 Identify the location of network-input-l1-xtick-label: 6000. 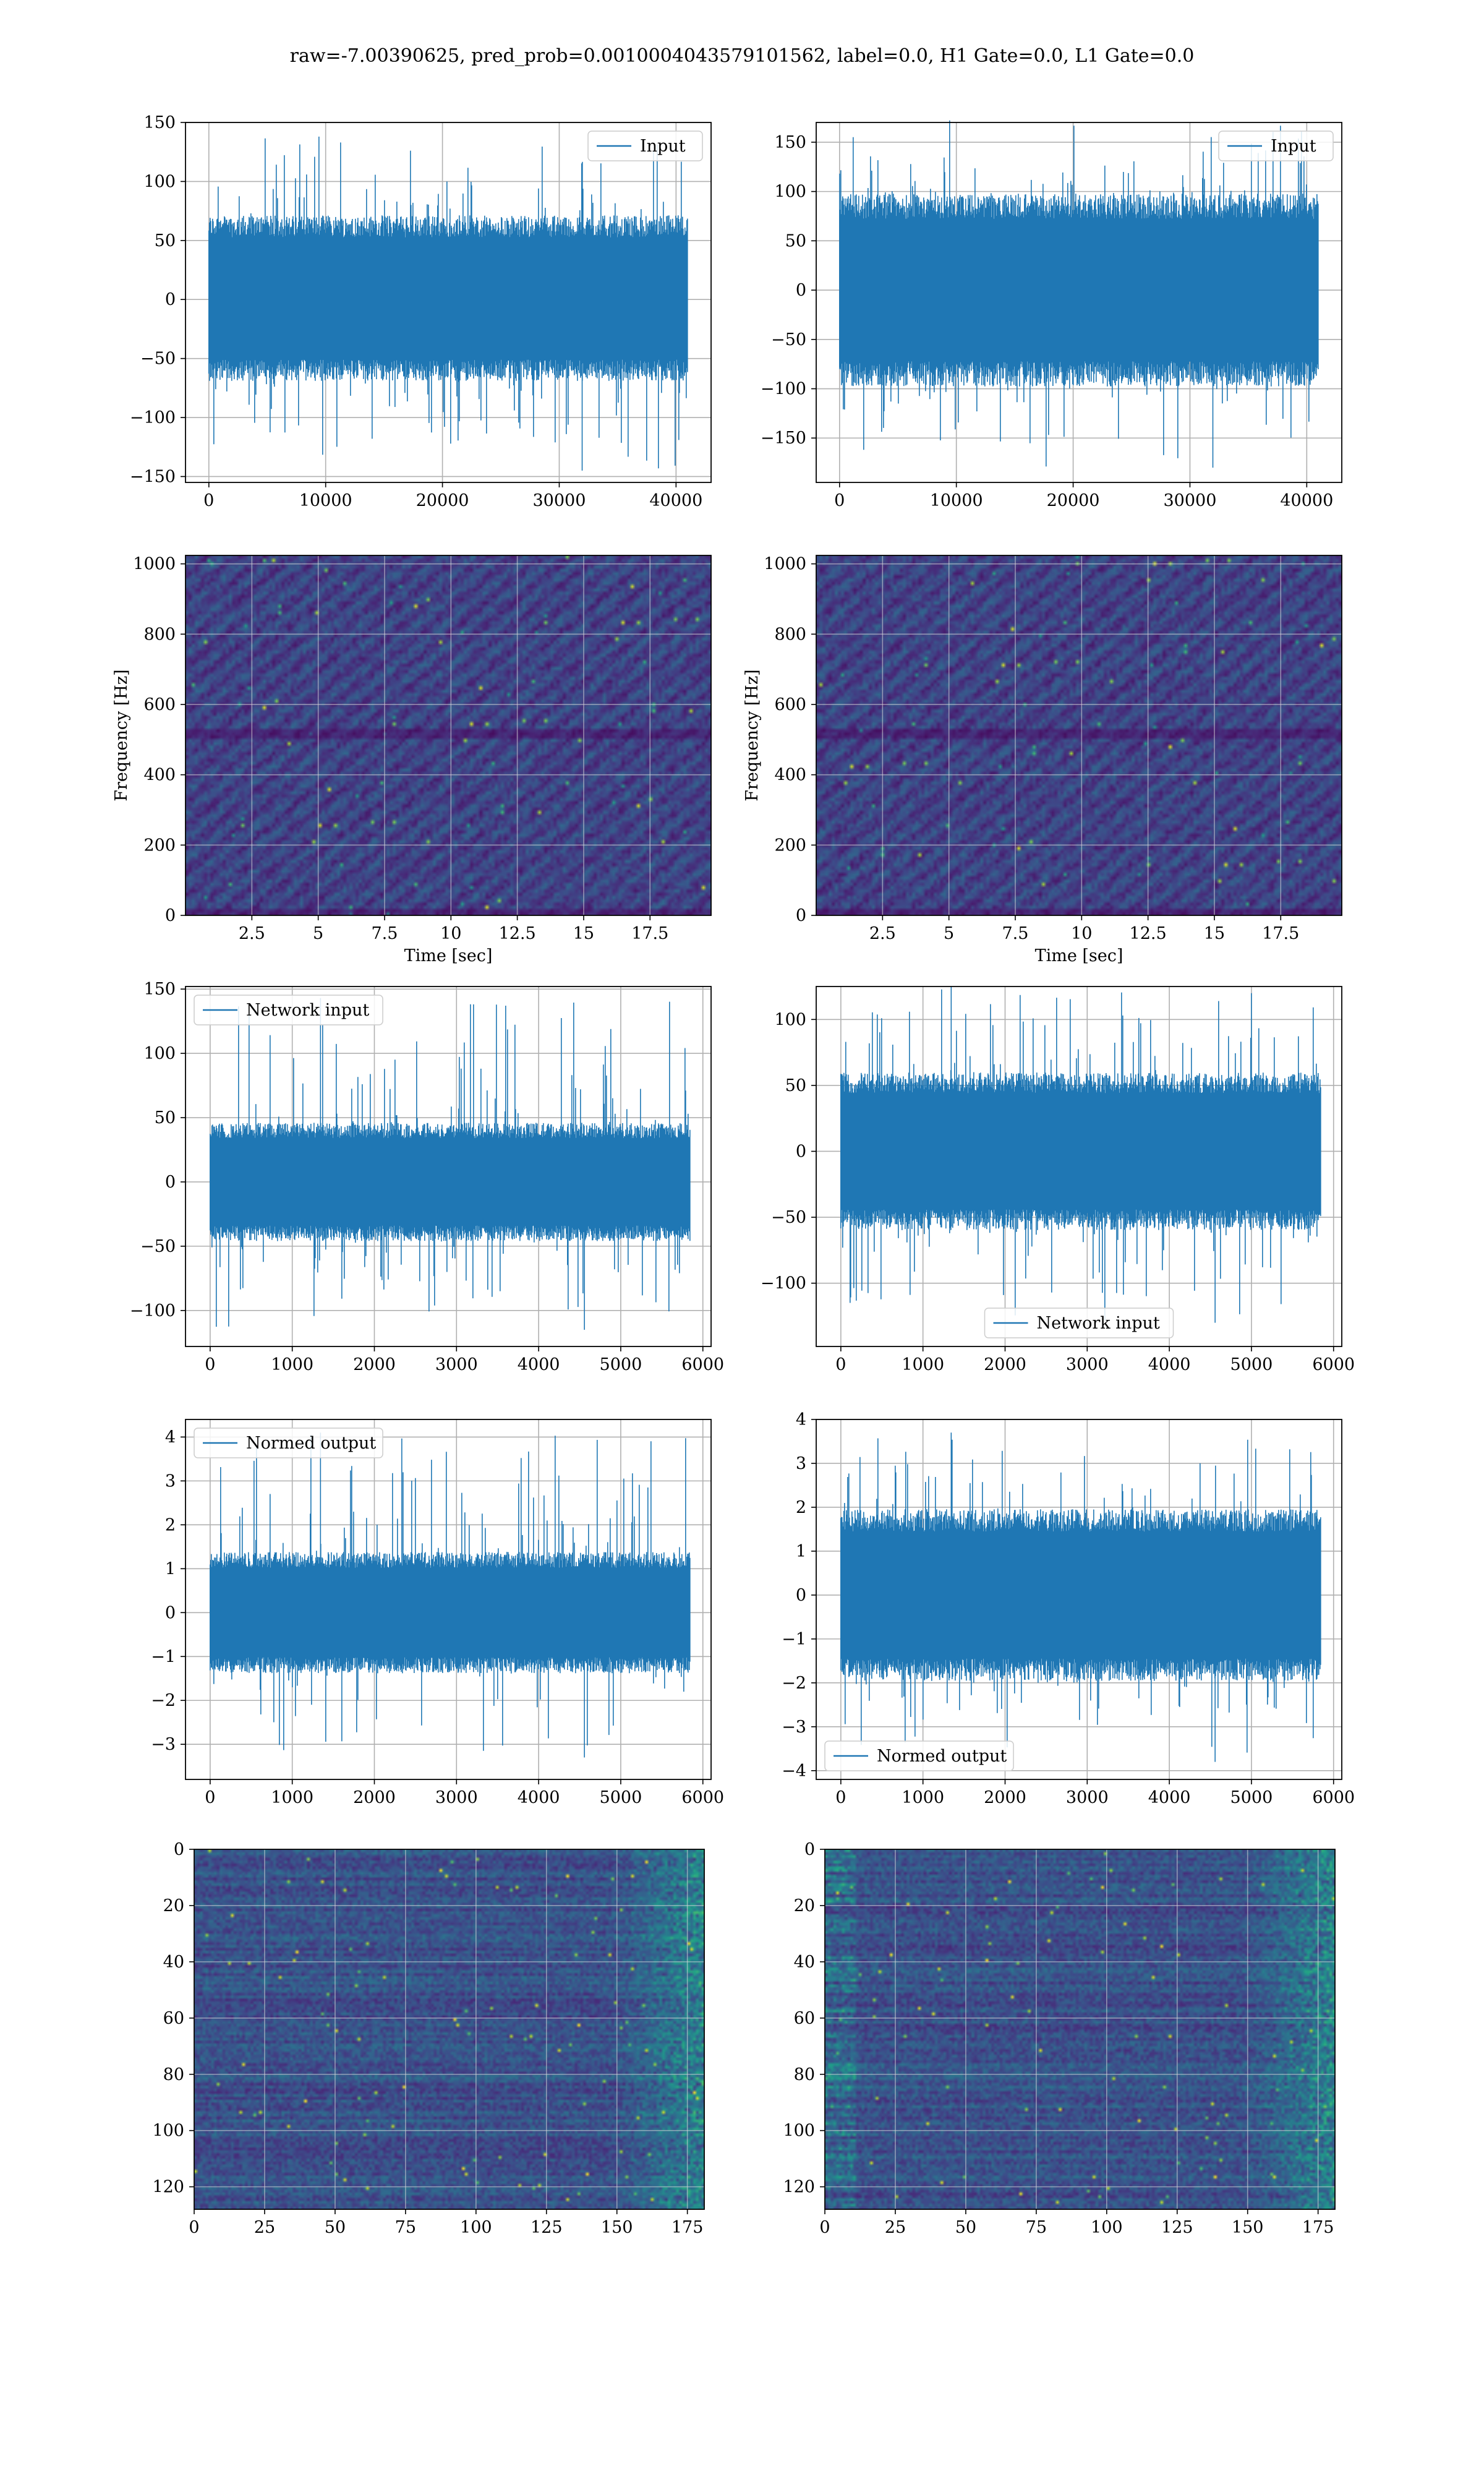
(1333, 1365).